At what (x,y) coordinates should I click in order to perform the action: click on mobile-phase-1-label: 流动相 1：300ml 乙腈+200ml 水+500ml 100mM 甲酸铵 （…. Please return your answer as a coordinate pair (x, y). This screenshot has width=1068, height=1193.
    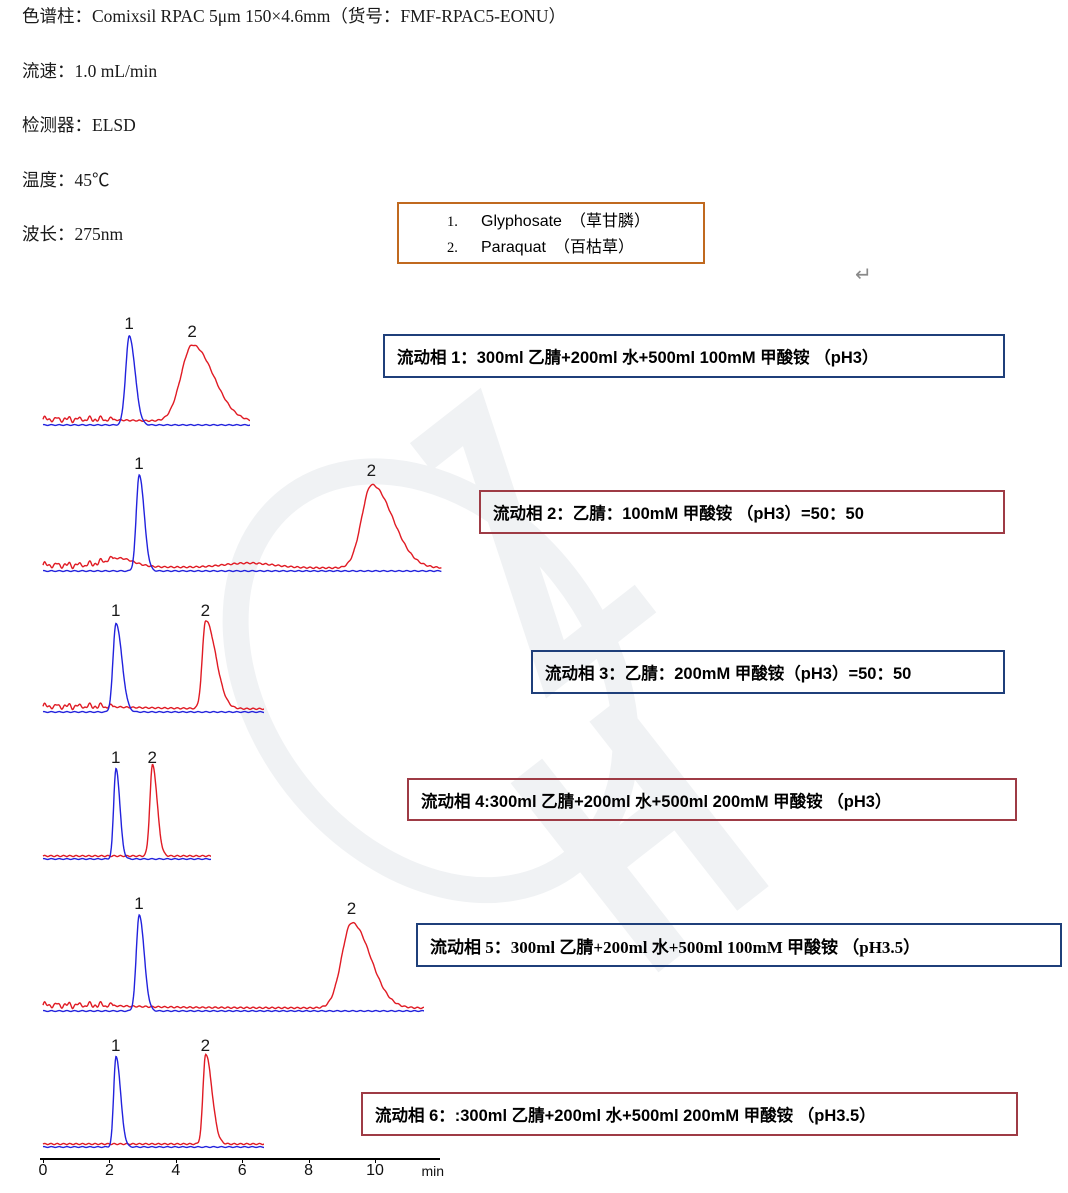
    Looking at the image, I should click on (638, 358).